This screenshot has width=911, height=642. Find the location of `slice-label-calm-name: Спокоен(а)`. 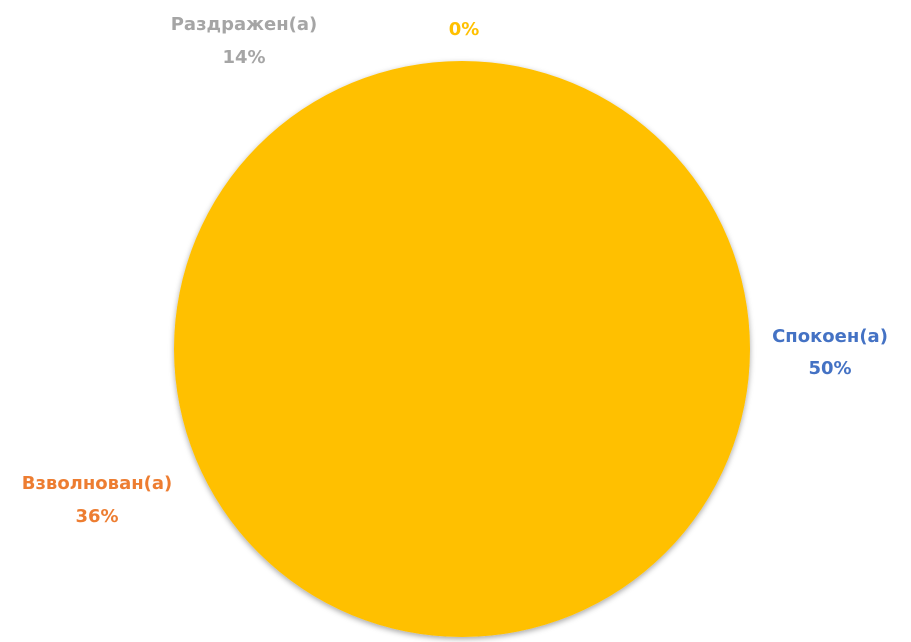

slice-label-calm-name: Спокоен(а) is located at coordinates (830, 336).